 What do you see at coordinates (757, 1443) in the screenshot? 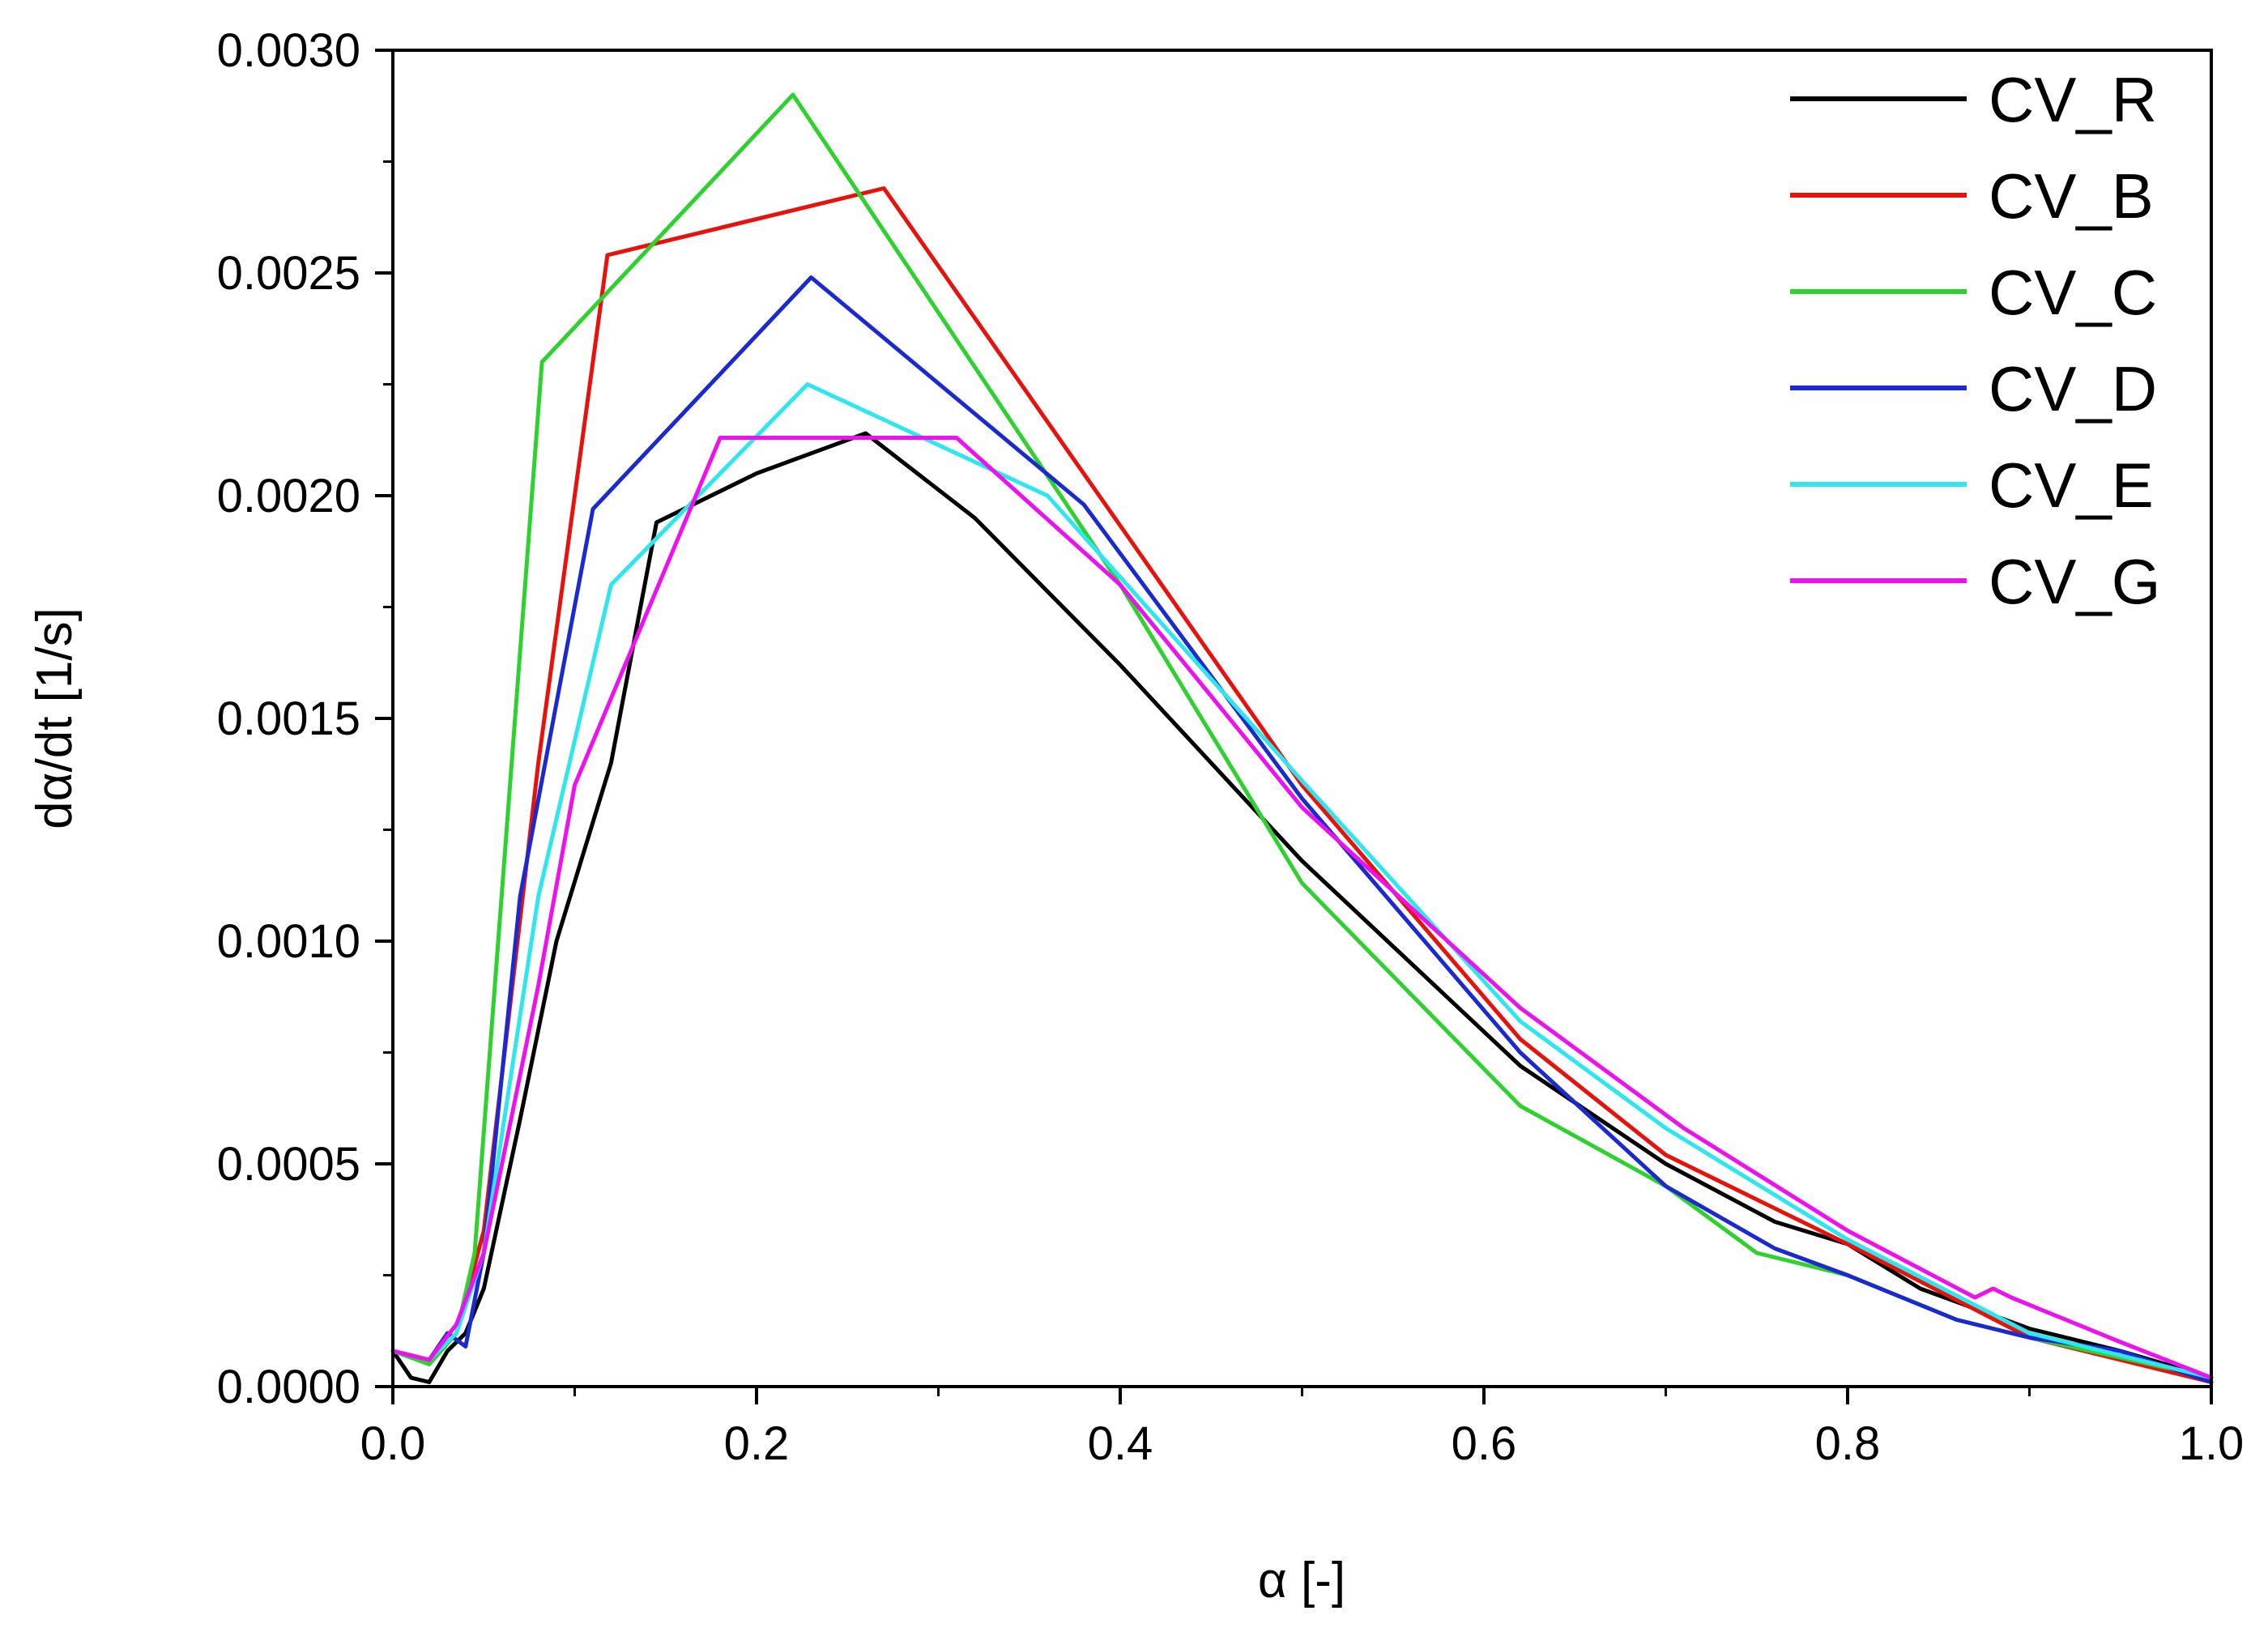
I see `x-tick-label: 0.2` at bounding box center [757, 1443].